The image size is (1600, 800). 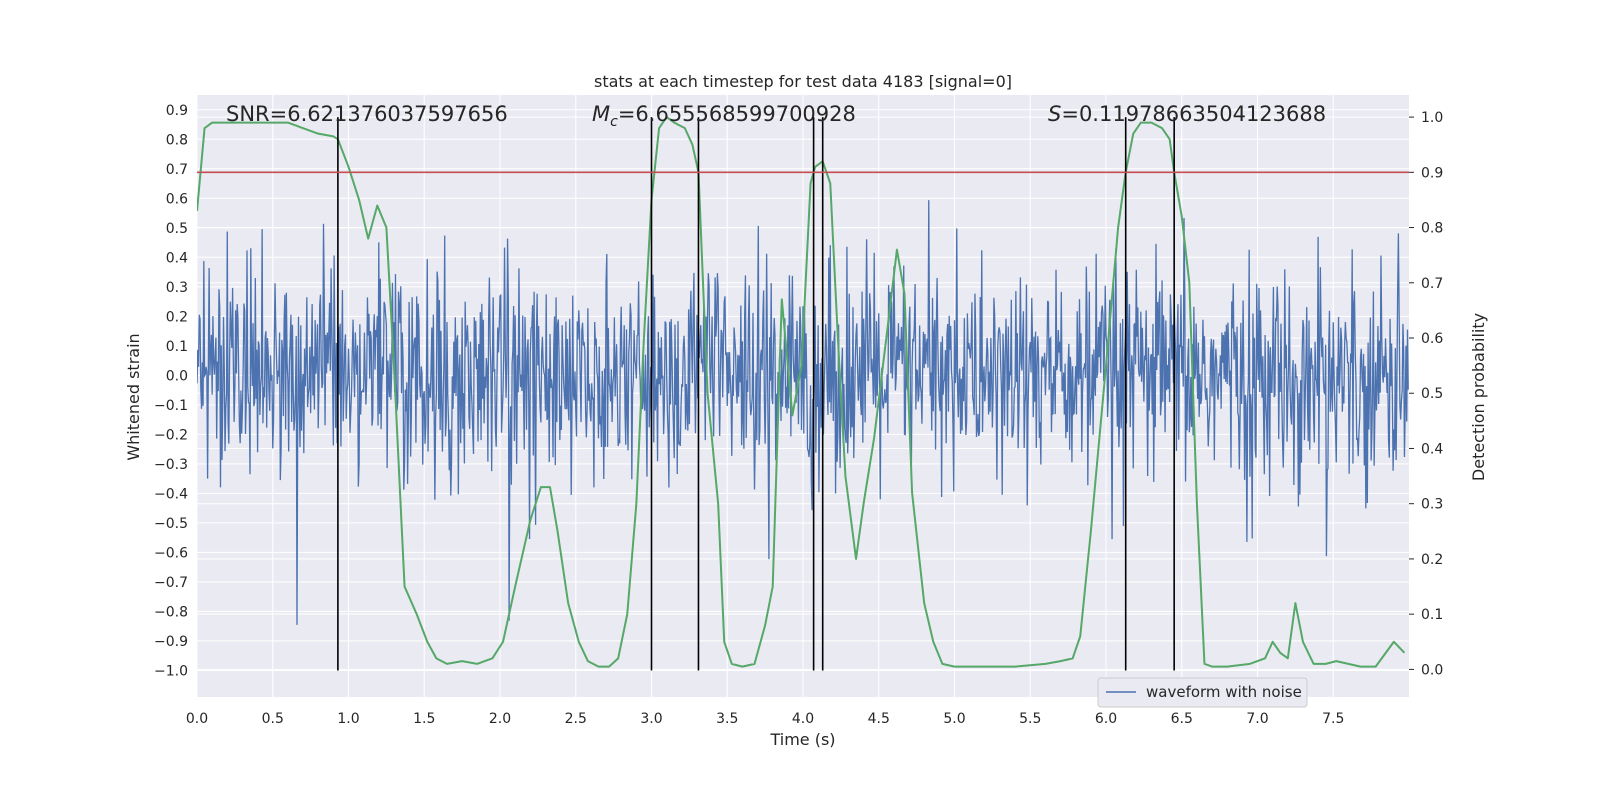 What do you see at coordinates (651, 719) in the screenshot?
I see `x-tick-label: 3.0` at bounding box center [651, 719].